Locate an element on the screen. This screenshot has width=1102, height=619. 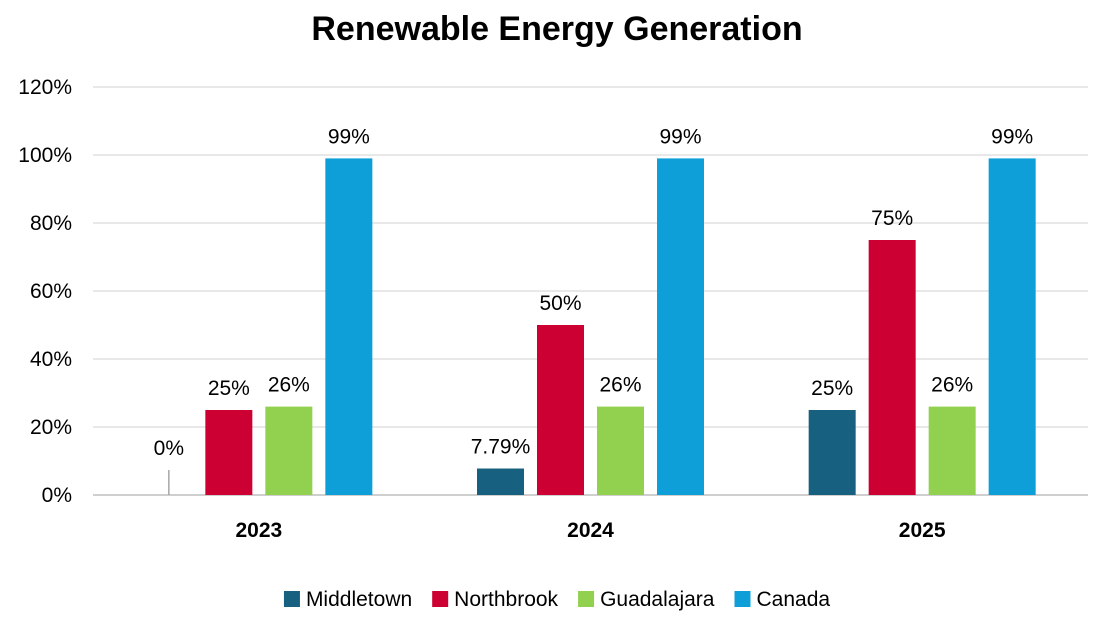
bar-canada-2023 is located at coordinates (349, 326).